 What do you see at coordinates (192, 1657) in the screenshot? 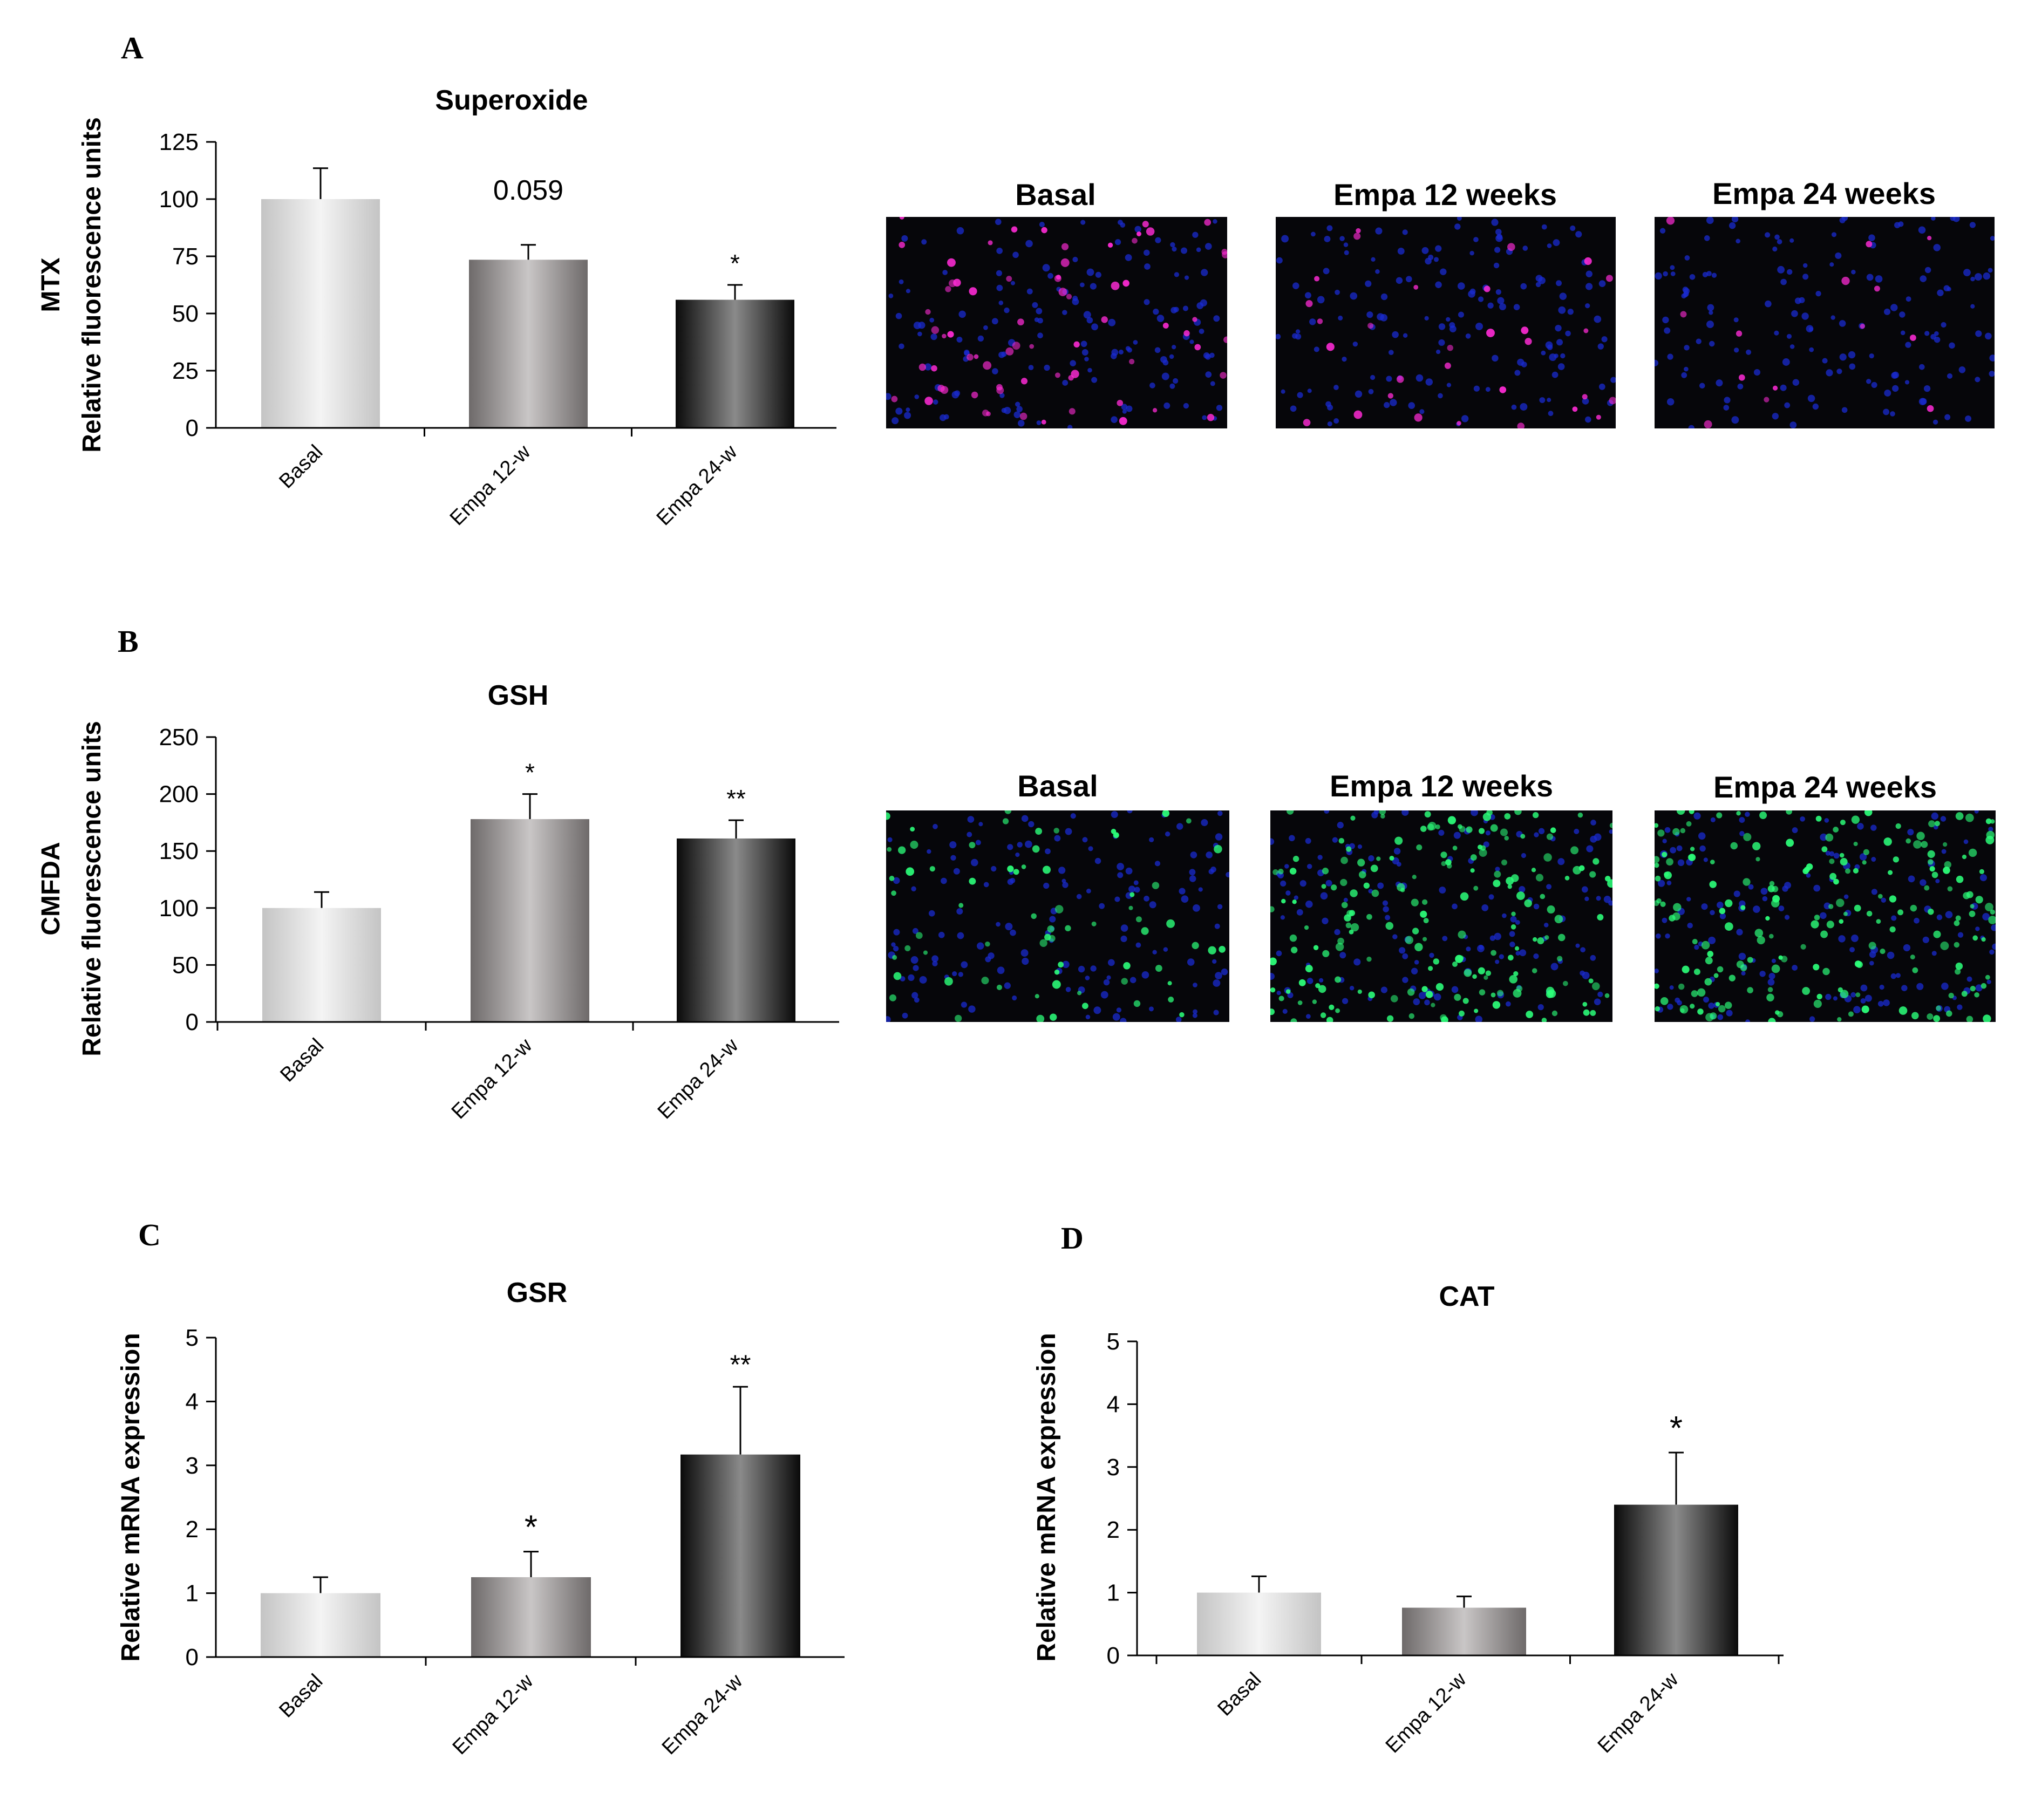
I see `y-tick-label-c-0: 0` at bounding box center [192, 1657].